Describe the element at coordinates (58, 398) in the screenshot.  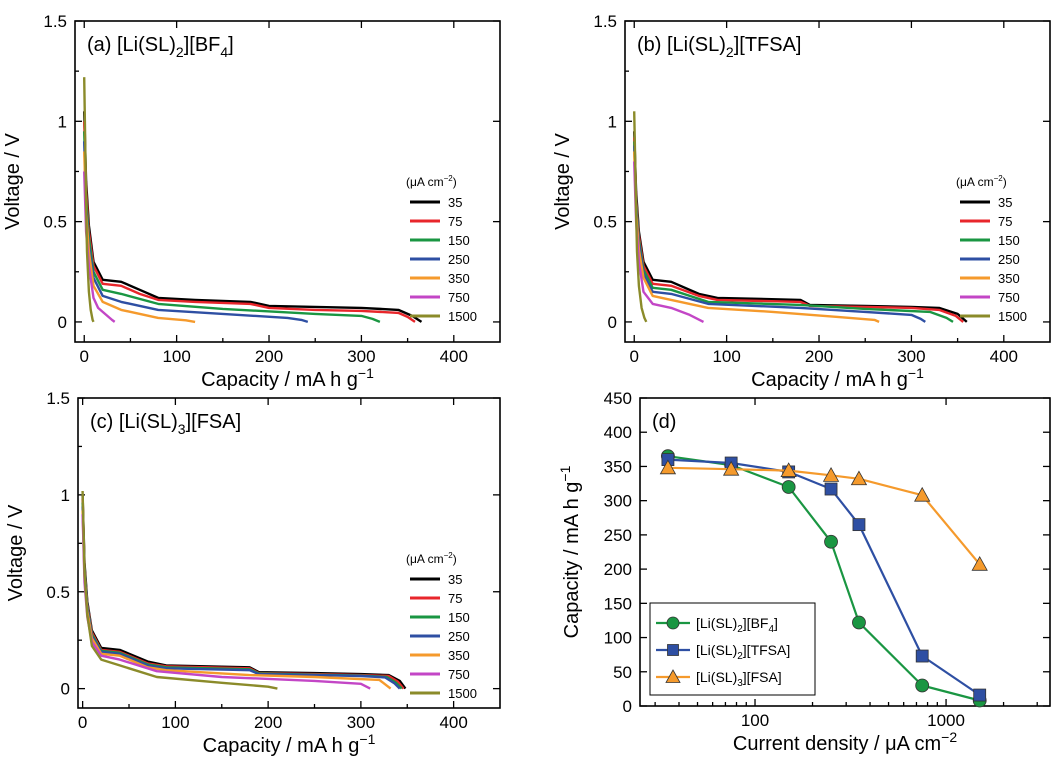
I see `y-tick-label: 1.5` at that location.